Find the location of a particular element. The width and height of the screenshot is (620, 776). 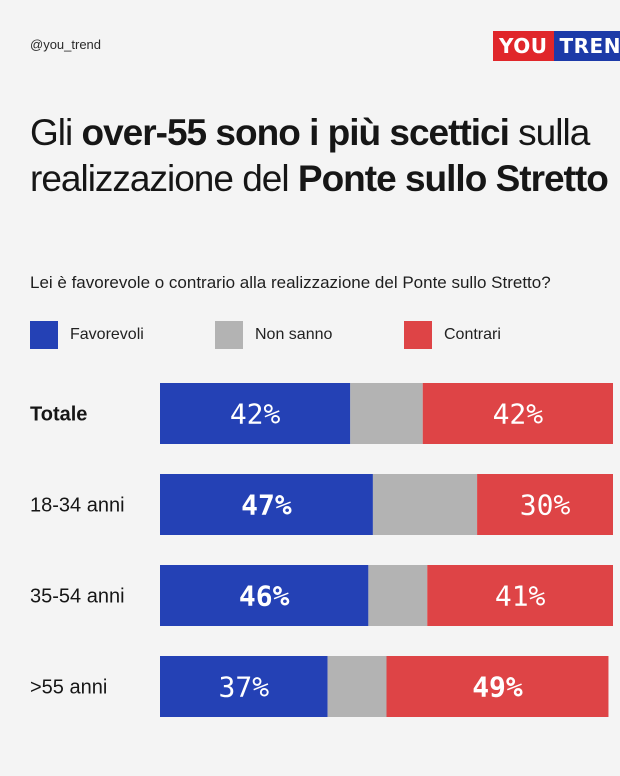

legend-item-non-sanno: Non sanno is located at coordinates (273, 334).